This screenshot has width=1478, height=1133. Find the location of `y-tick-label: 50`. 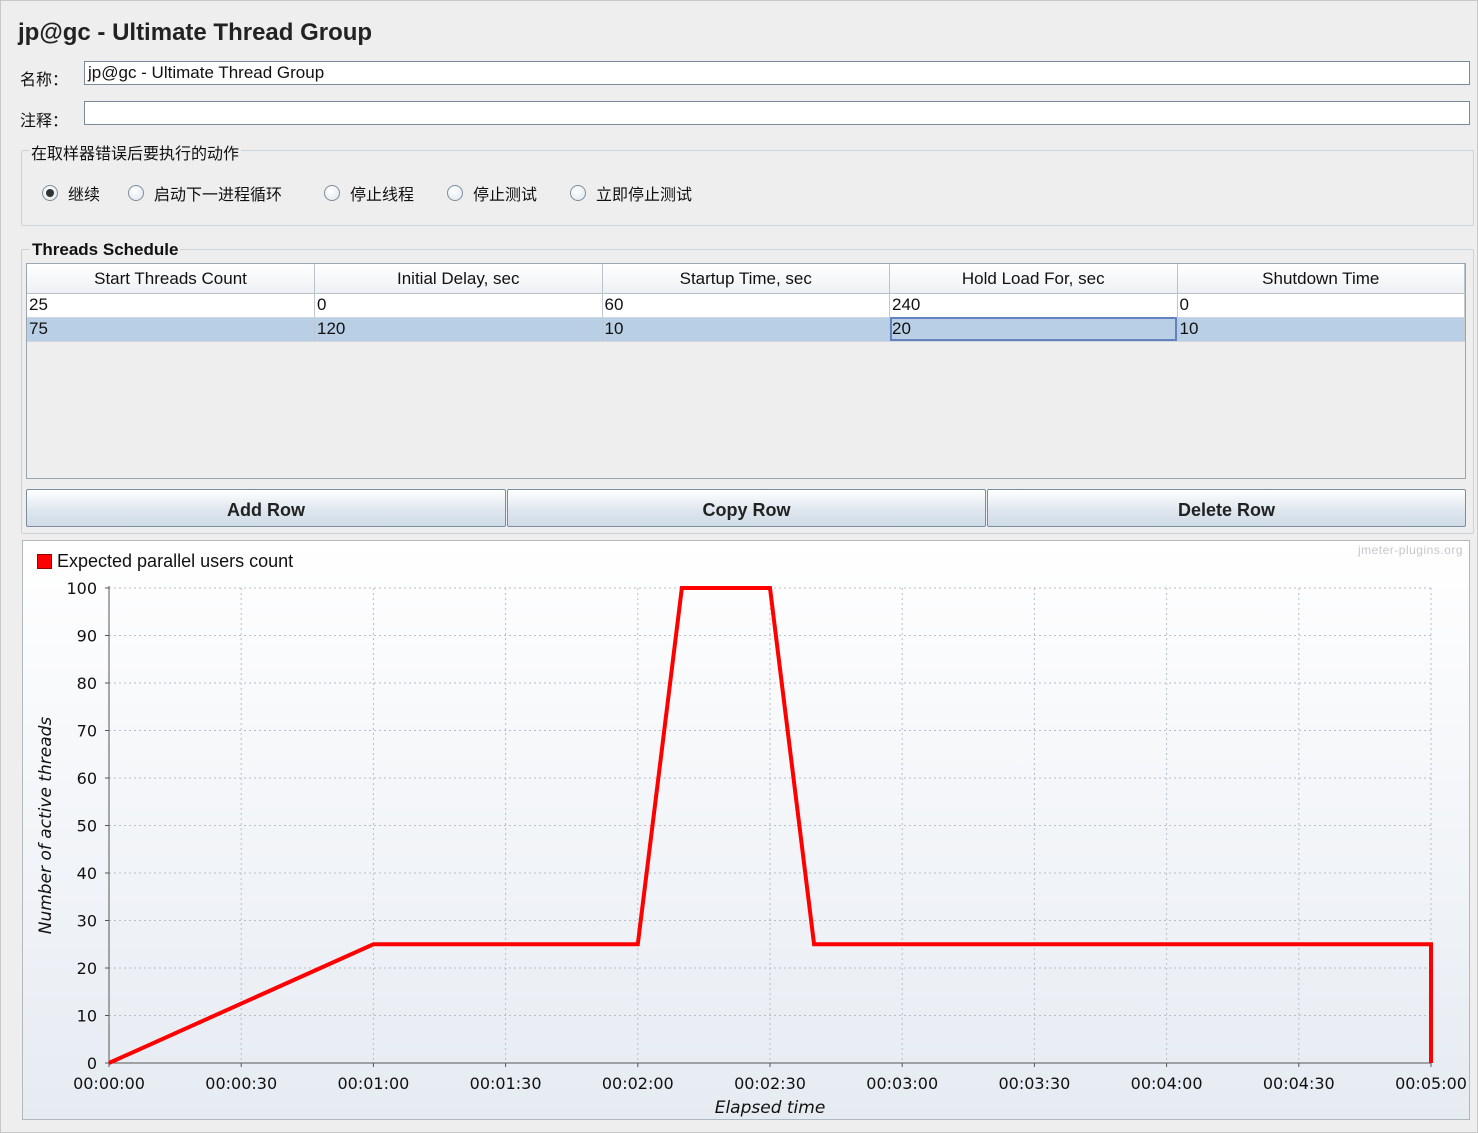

y-tick-label: 50 is located at coordinates (87, 826).